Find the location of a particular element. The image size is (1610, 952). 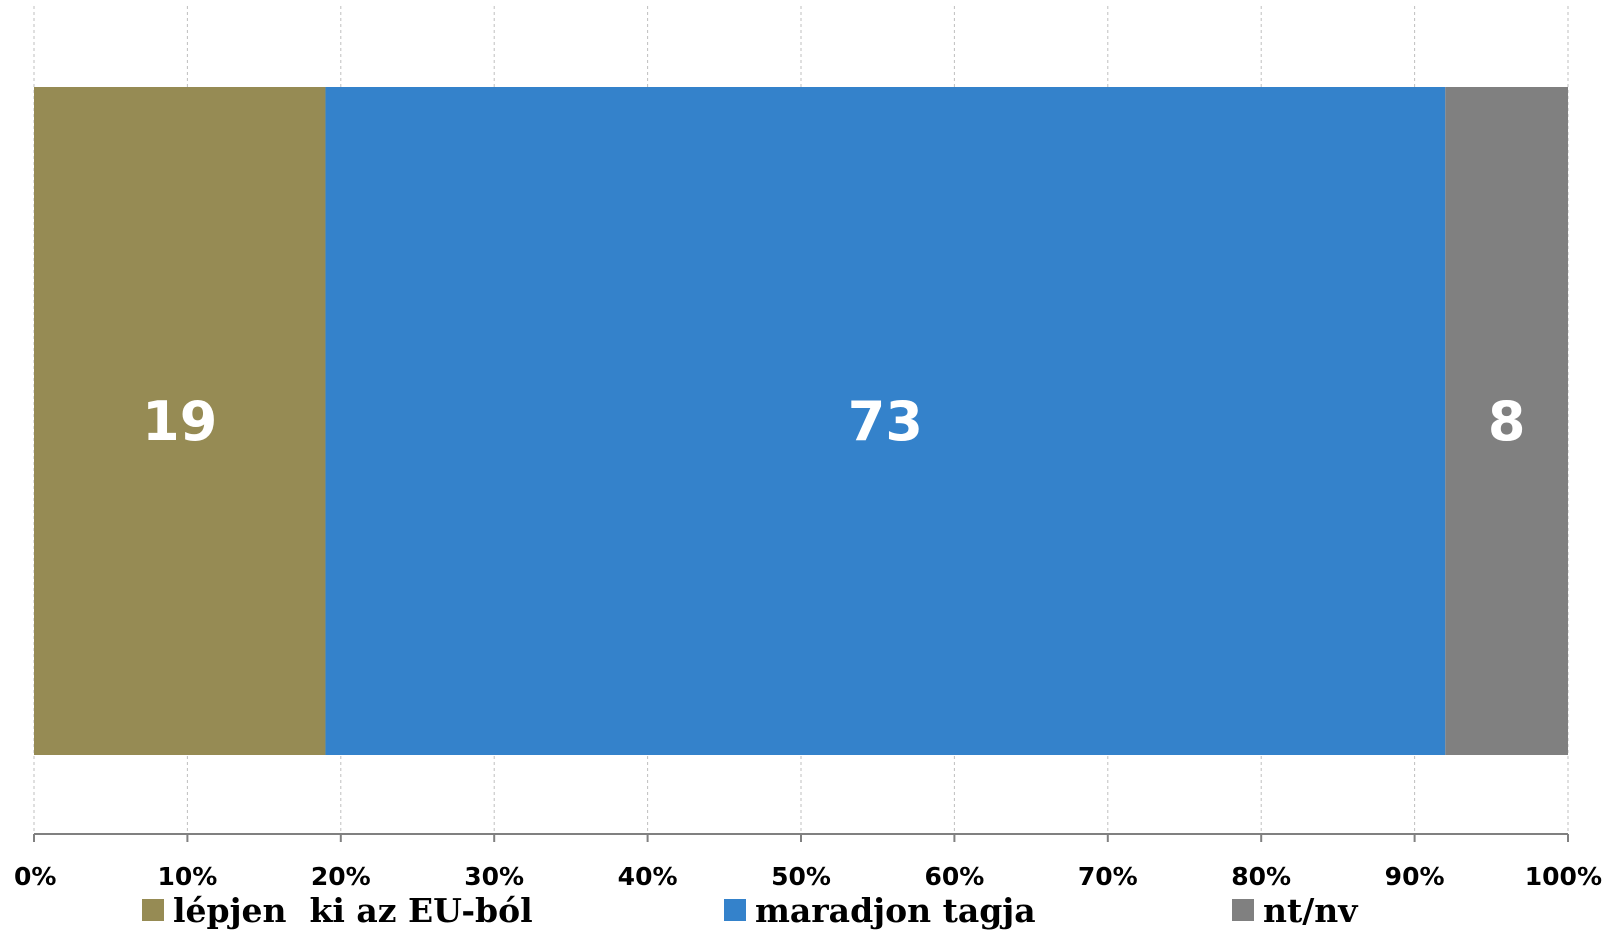

legend: lépjen ki az EU-ból maradjon tagja nt/nv is located at coordinates (805, 913).